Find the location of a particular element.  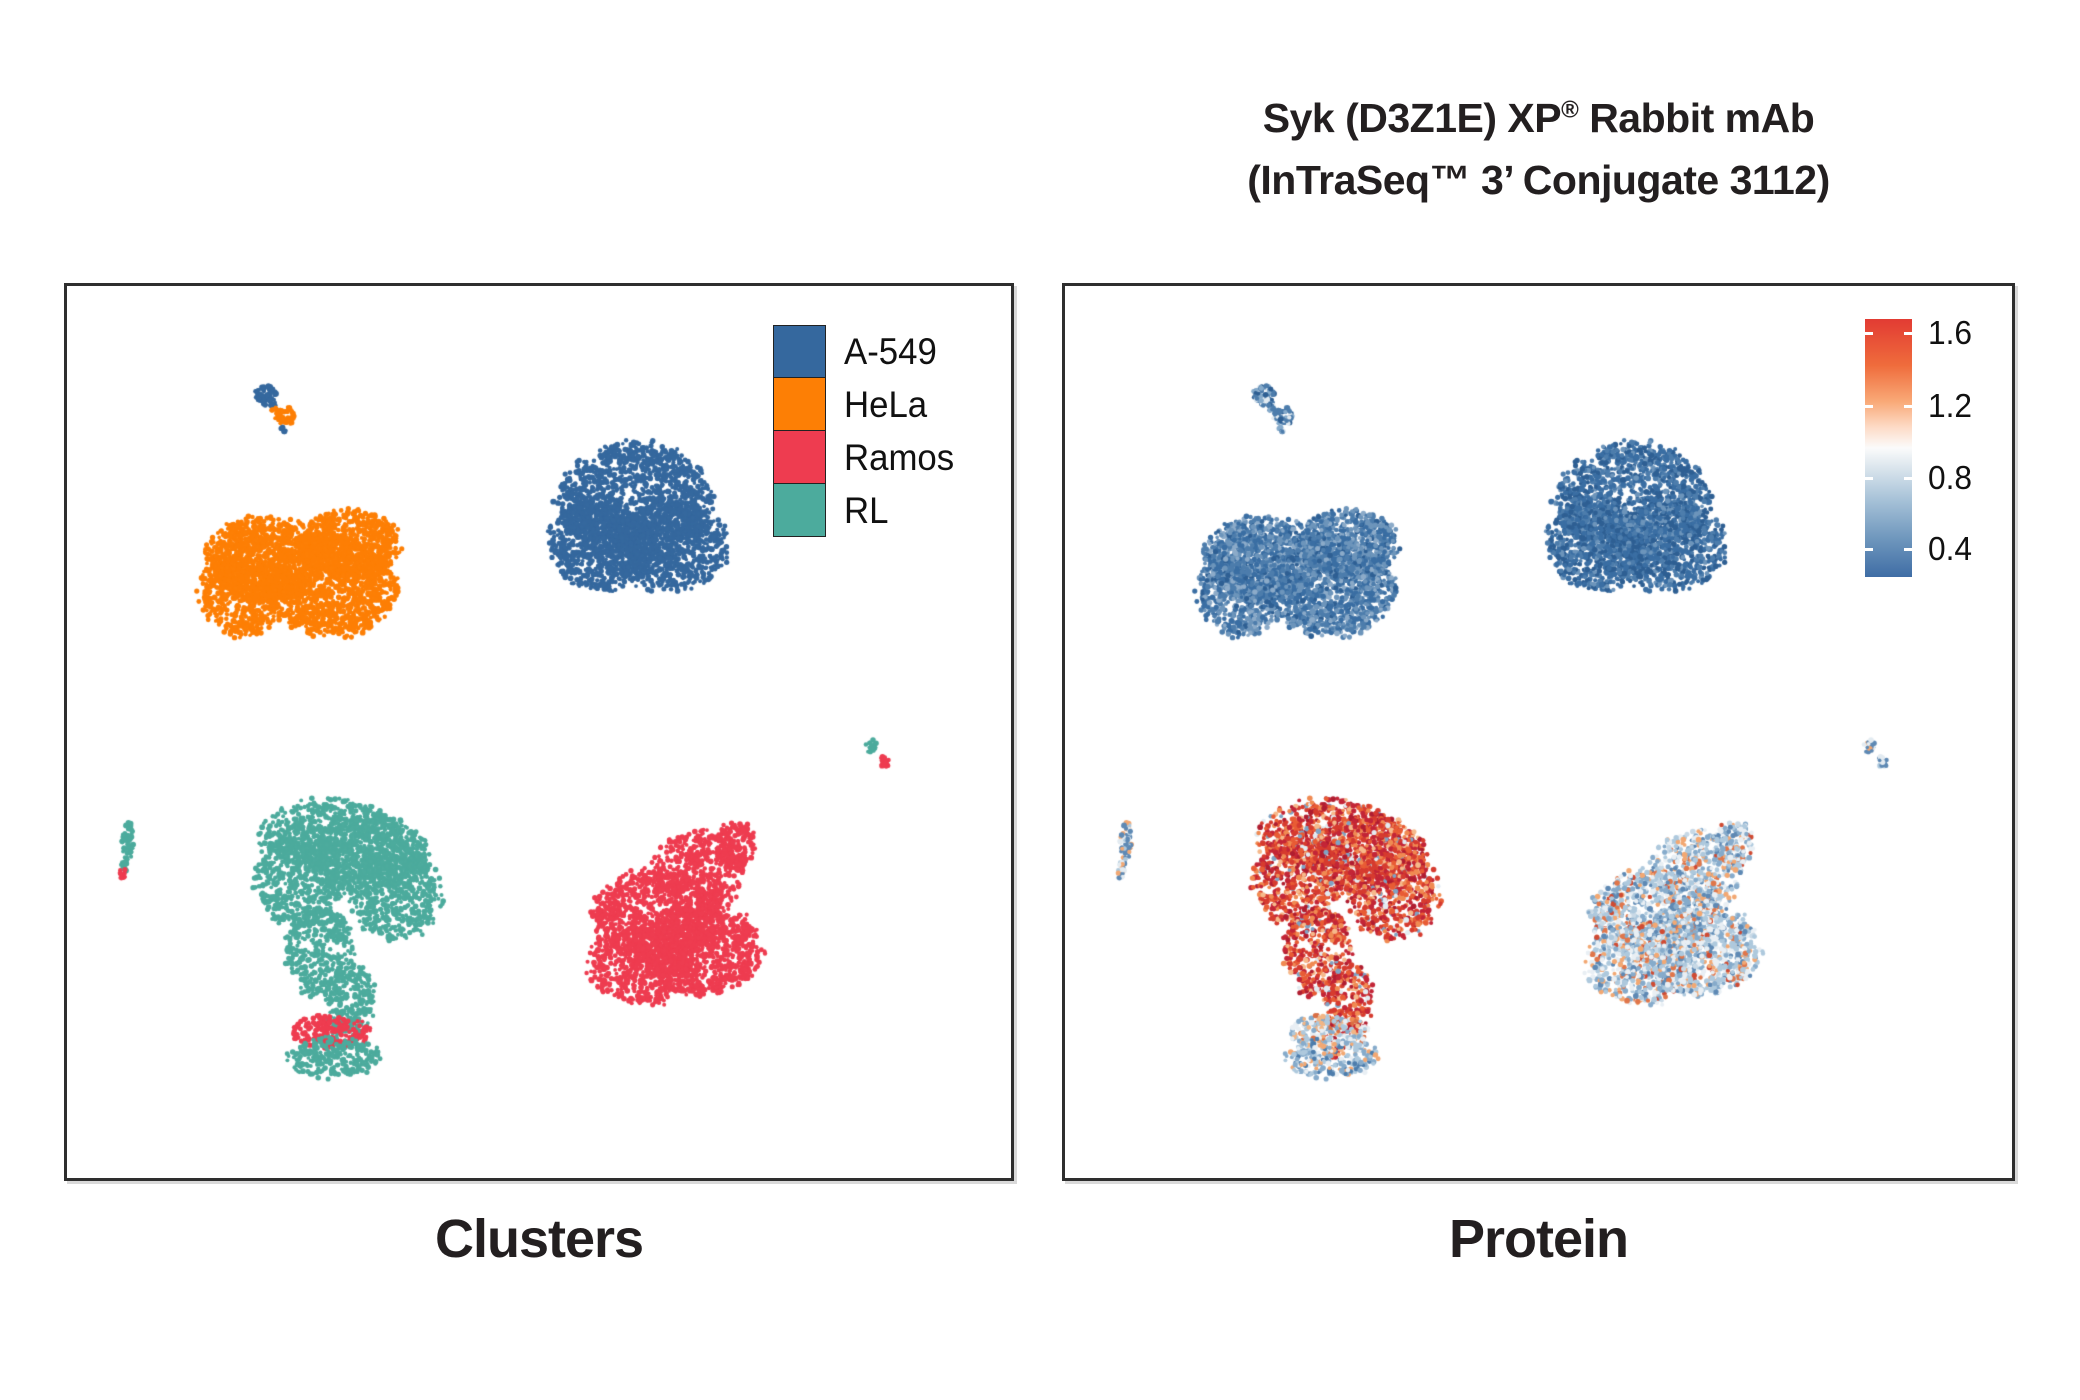

a549-color-swatch is located at coordinates (799, 351).